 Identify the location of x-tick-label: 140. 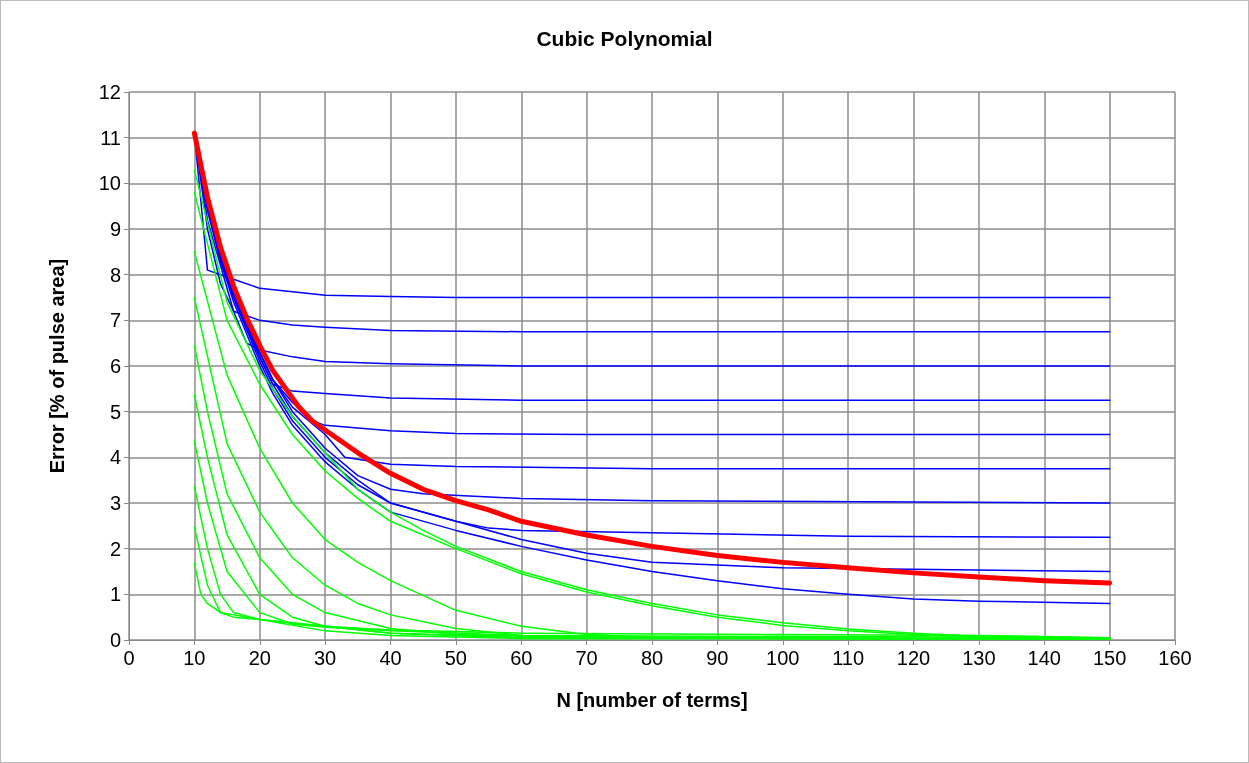
(1044, 658).